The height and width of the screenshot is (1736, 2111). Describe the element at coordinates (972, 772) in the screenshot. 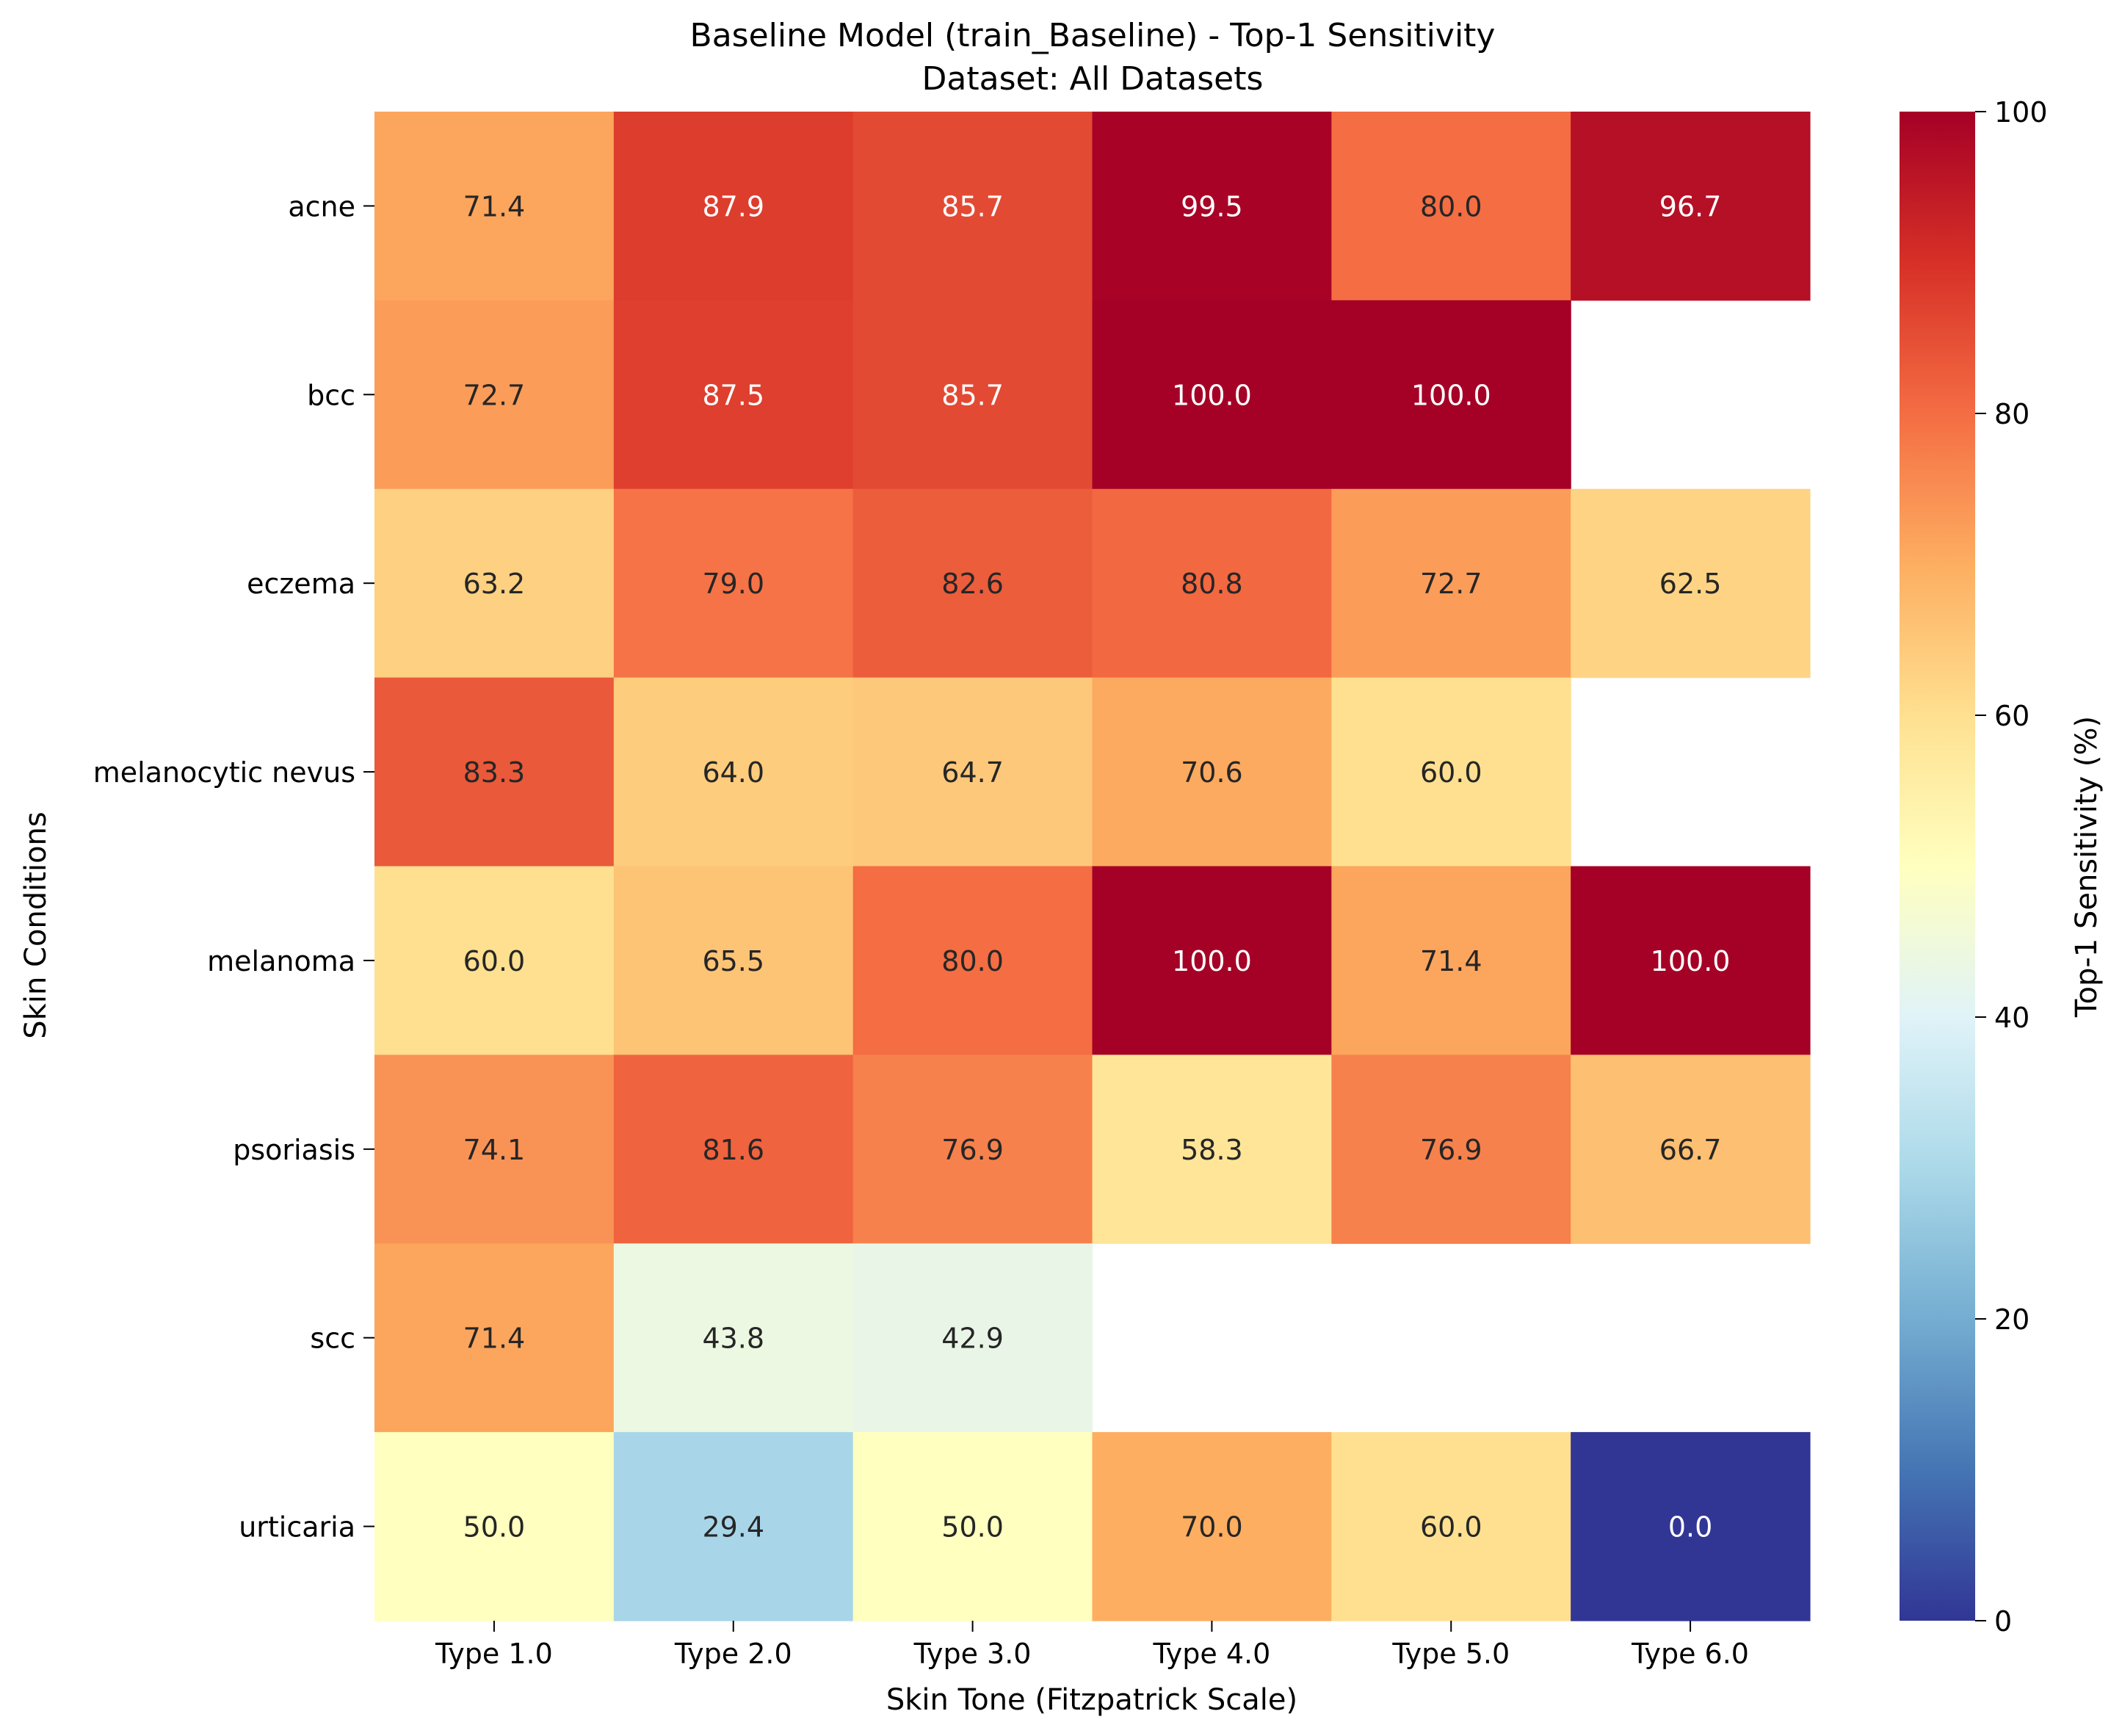

I see `cell-value-label: 64.7` at that location.